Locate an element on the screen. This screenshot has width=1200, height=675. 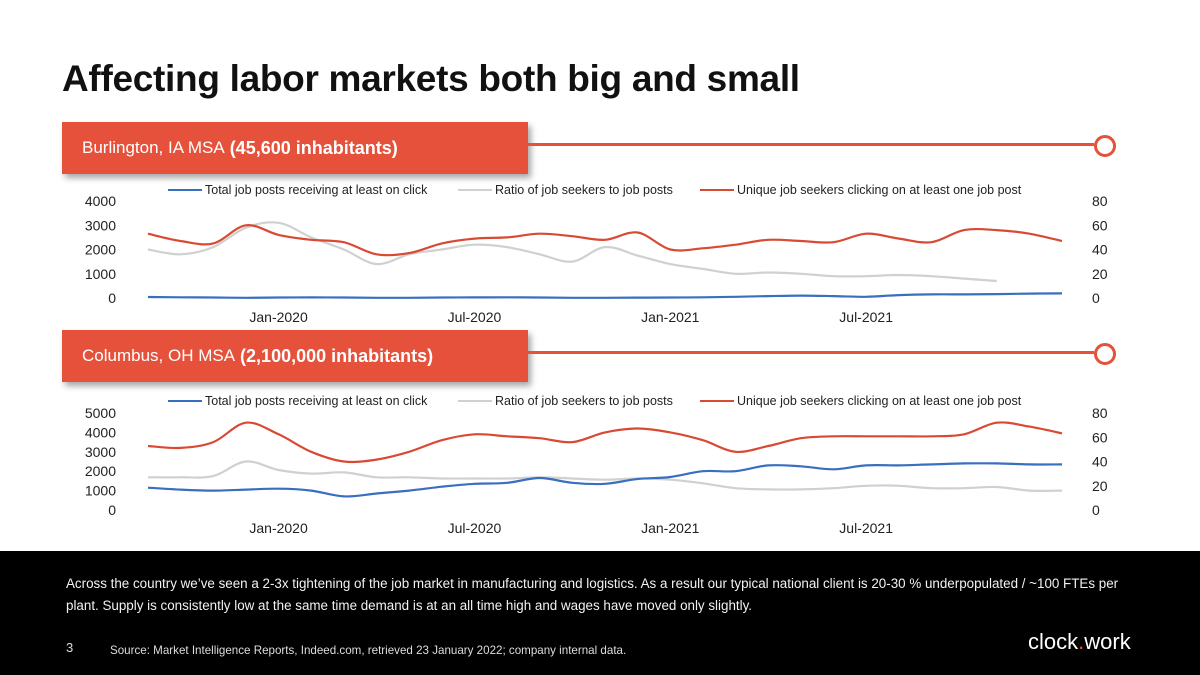
clockwork-logo: clock.work is located at coordinates (1079, 641).